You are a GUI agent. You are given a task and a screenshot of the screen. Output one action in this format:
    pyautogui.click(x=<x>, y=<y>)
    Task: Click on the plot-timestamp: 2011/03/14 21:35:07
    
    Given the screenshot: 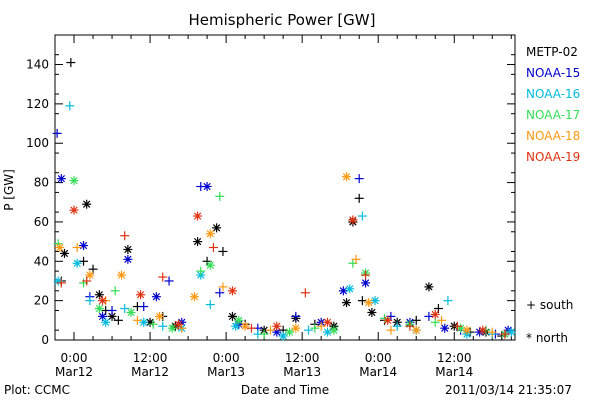 What is the action you would take?
    pyautogui.click(x=508, y=390)
    